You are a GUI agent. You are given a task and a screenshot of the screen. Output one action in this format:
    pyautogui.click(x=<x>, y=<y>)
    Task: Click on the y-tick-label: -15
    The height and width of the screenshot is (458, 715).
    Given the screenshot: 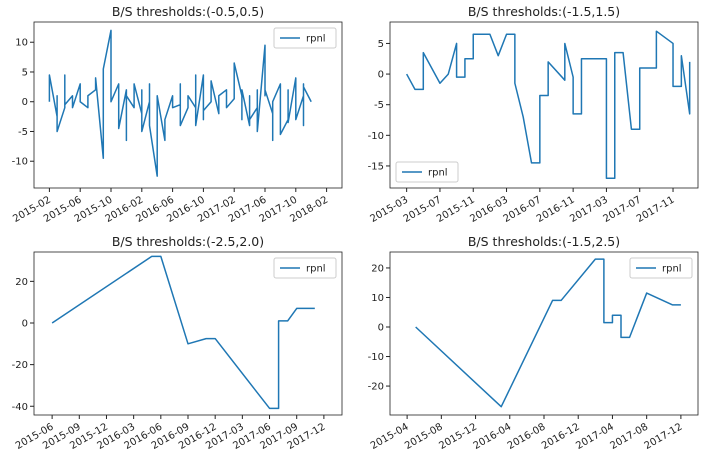 What is the action you would take?
    pyautogui.click(x=376, y=166)
    